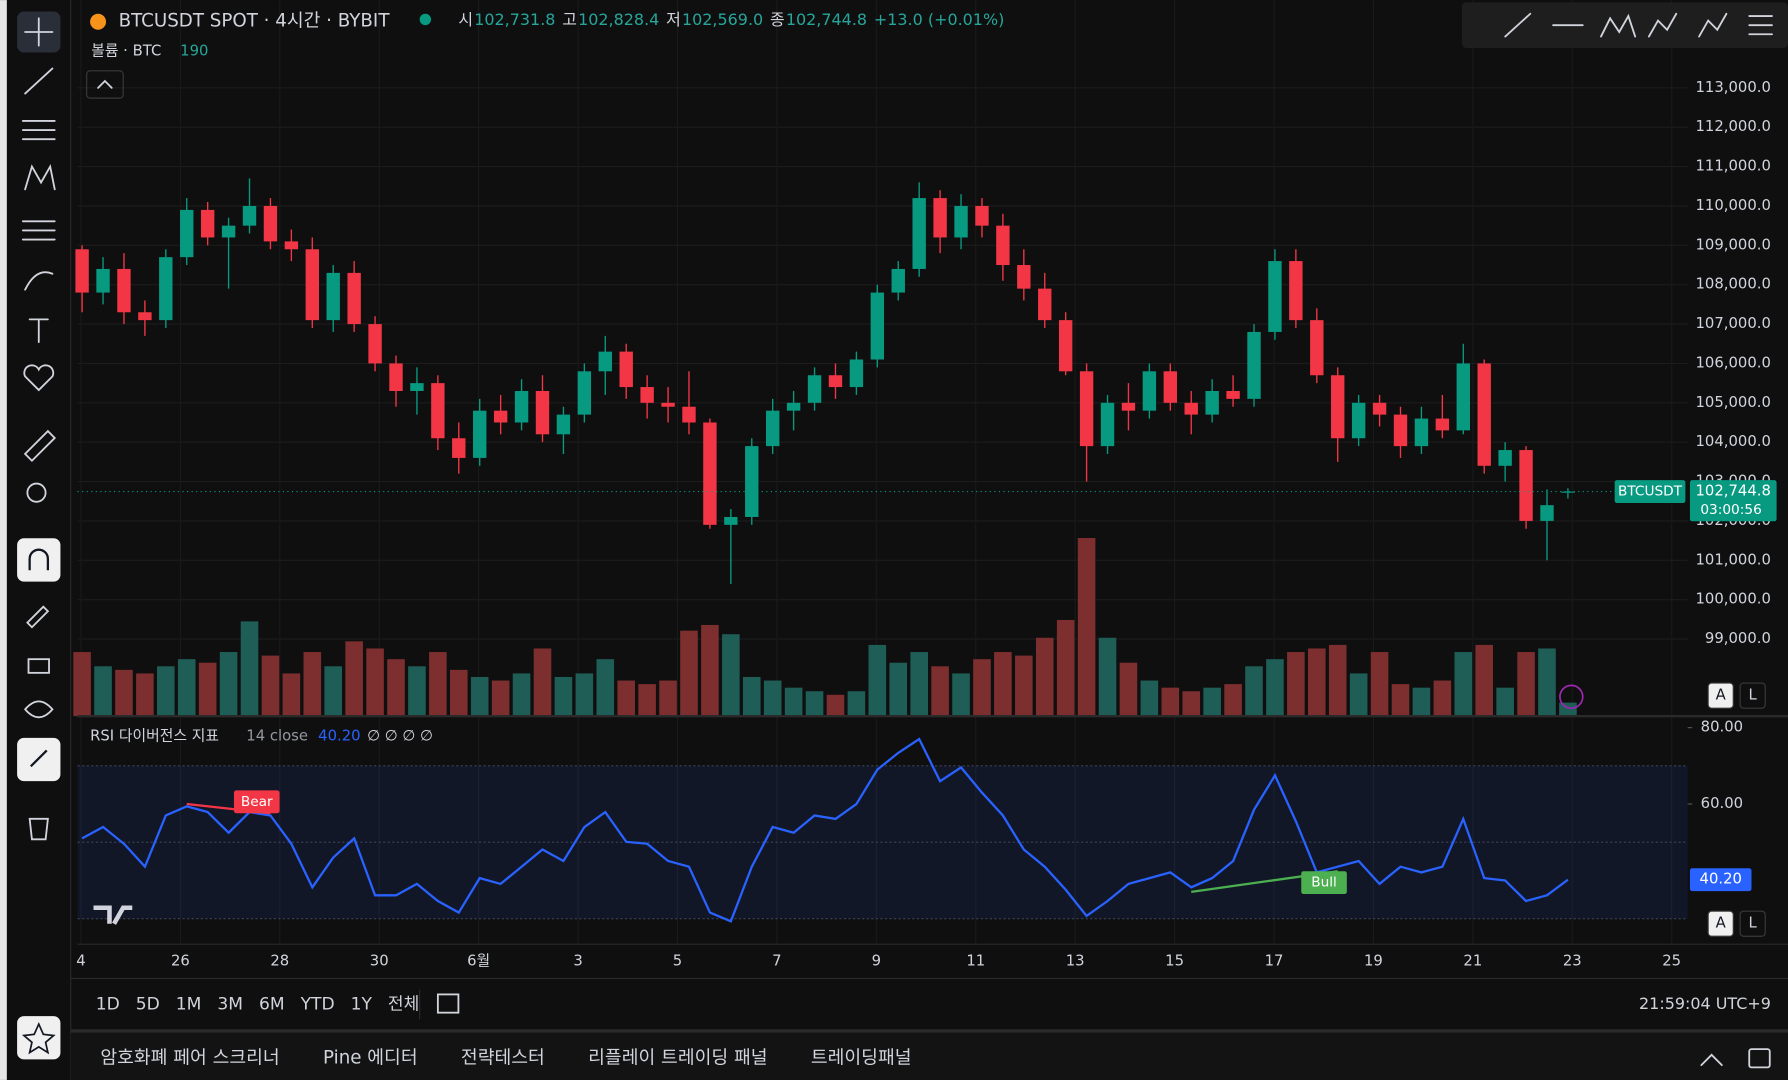 The image size is (1788, 1080). What do you see at coordinates (1713, 25) in the screenshot?
I see `ft-abc` at bounding box center [1713, 25].